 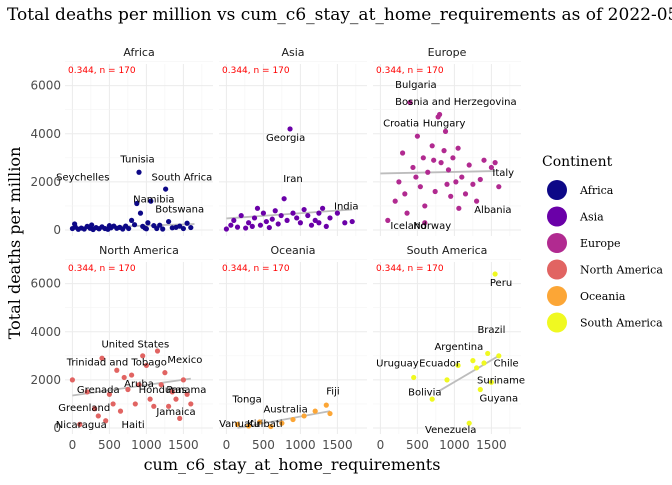 I want to click on point-label: Bulgaria, so click(x=415, y=85).